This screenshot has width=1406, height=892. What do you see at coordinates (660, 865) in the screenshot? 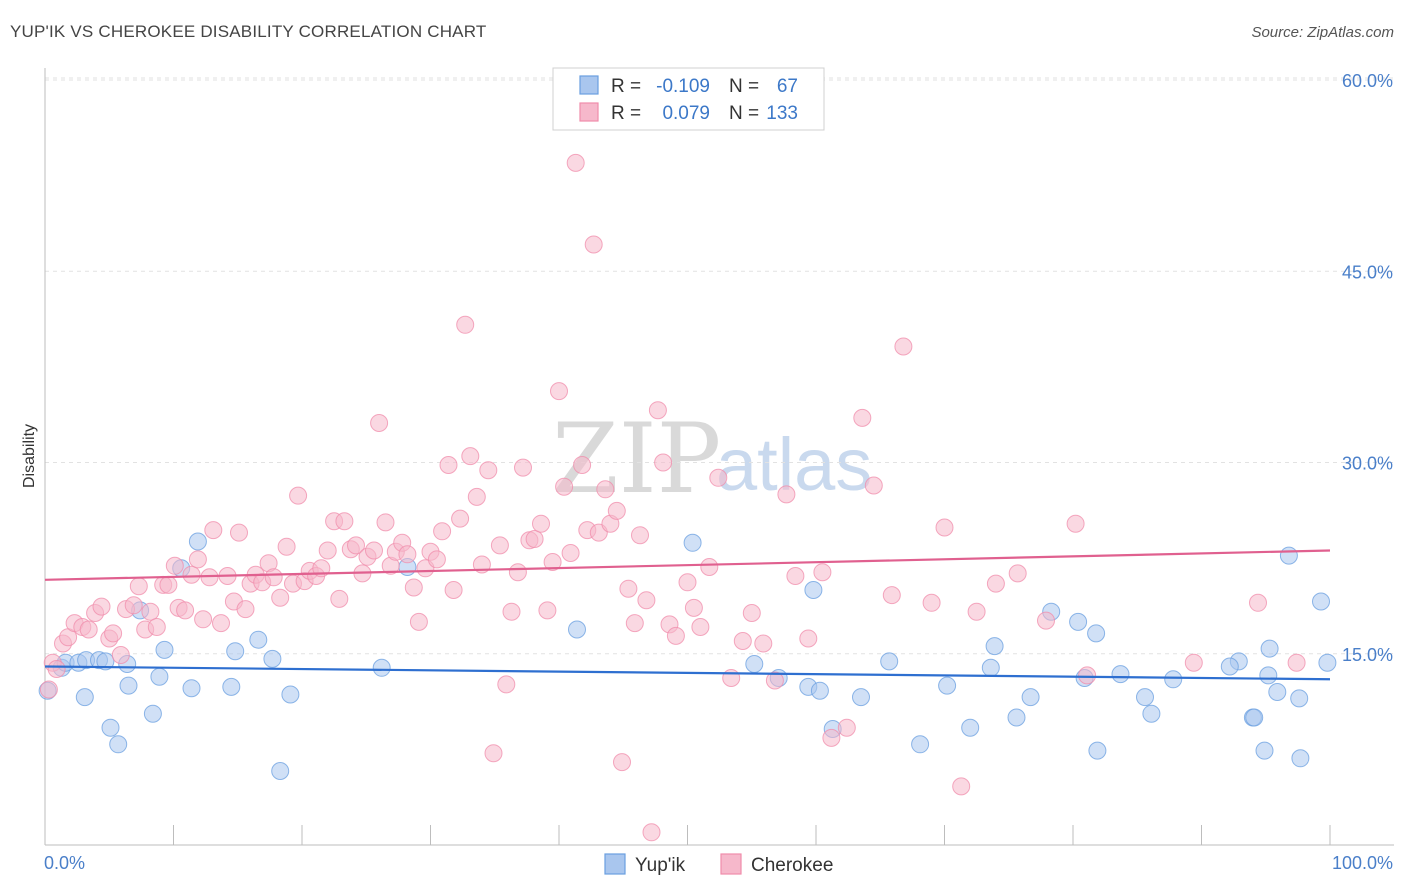
I see `bottom-legend-label-yupik: Yup'ik` at bounding box center [660, 865].